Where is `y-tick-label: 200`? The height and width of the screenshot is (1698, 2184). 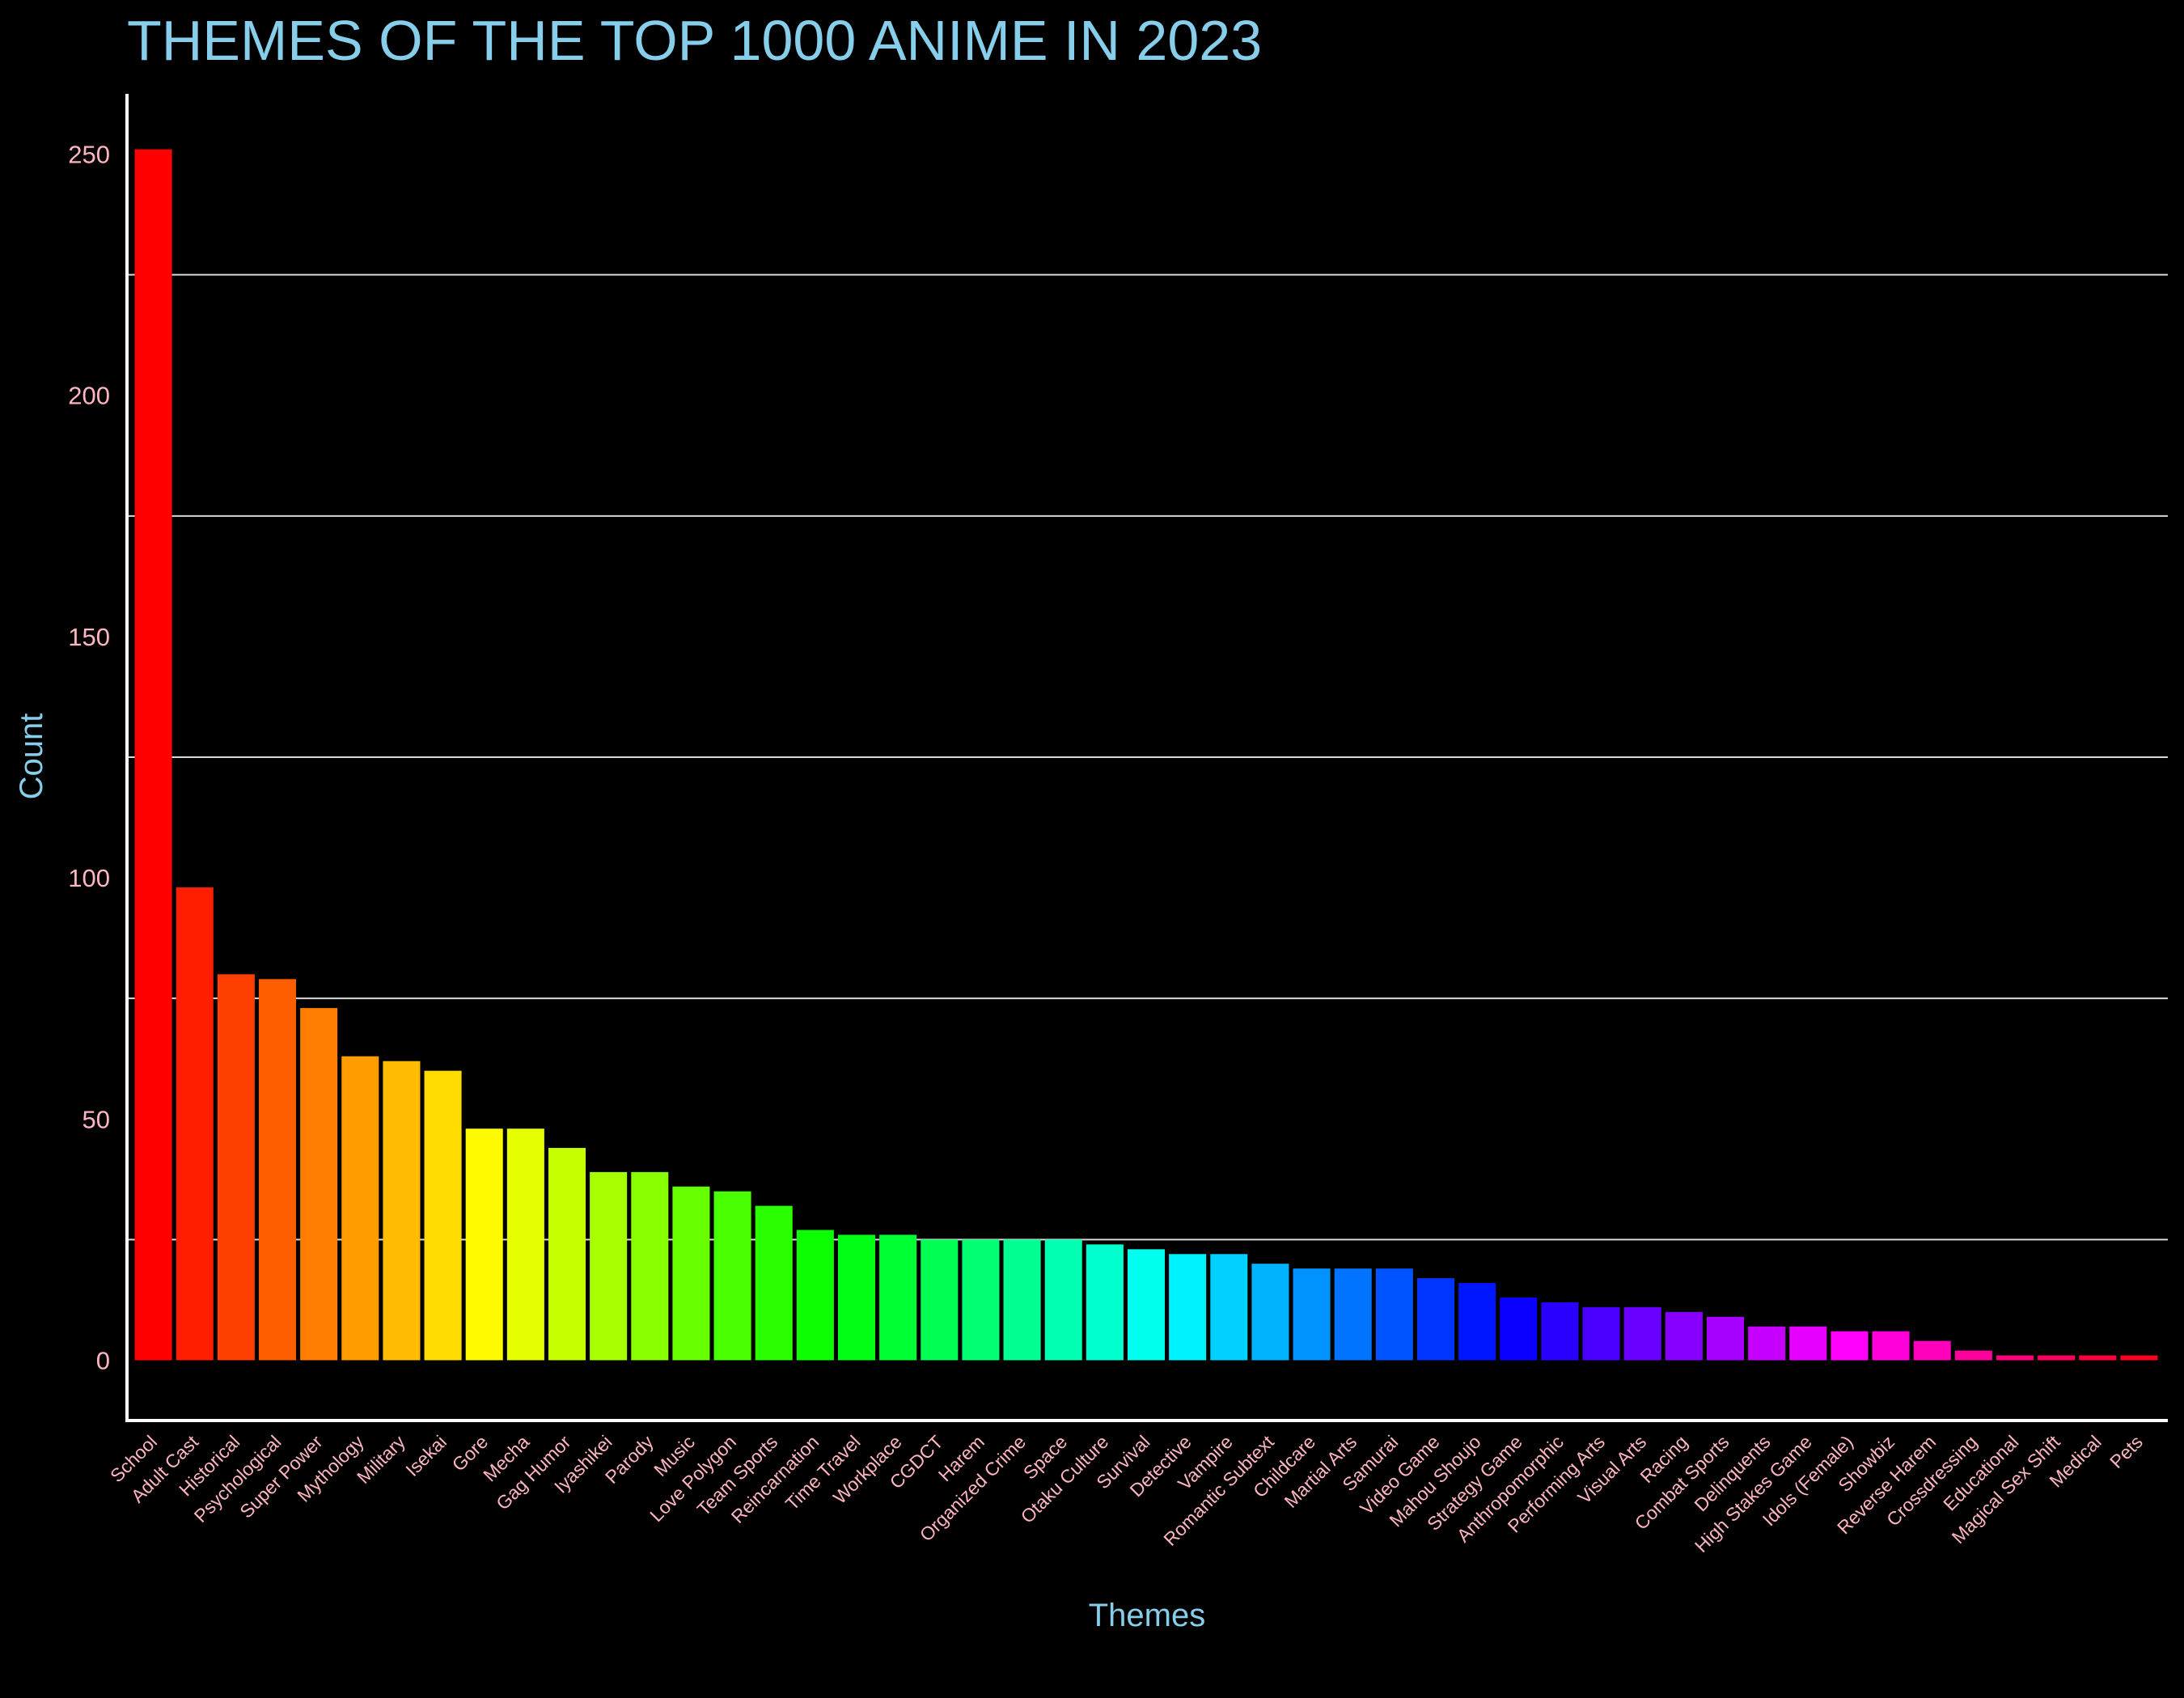
y-tick-label: 200 is located at coordinates (89, 396).